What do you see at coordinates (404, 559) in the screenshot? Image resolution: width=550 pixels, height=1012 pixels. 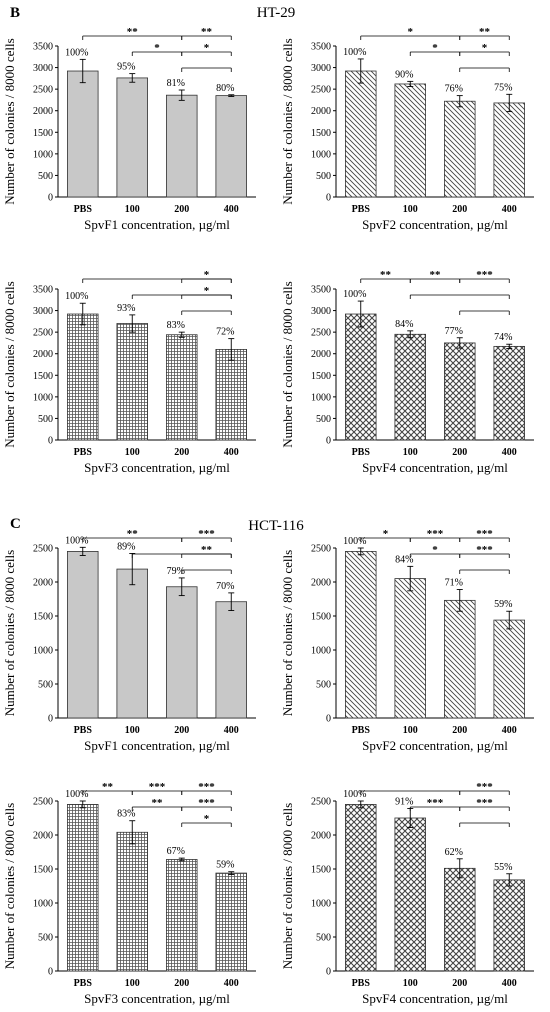 I see `percent-label: 84%` at bounding box center [404, 559].